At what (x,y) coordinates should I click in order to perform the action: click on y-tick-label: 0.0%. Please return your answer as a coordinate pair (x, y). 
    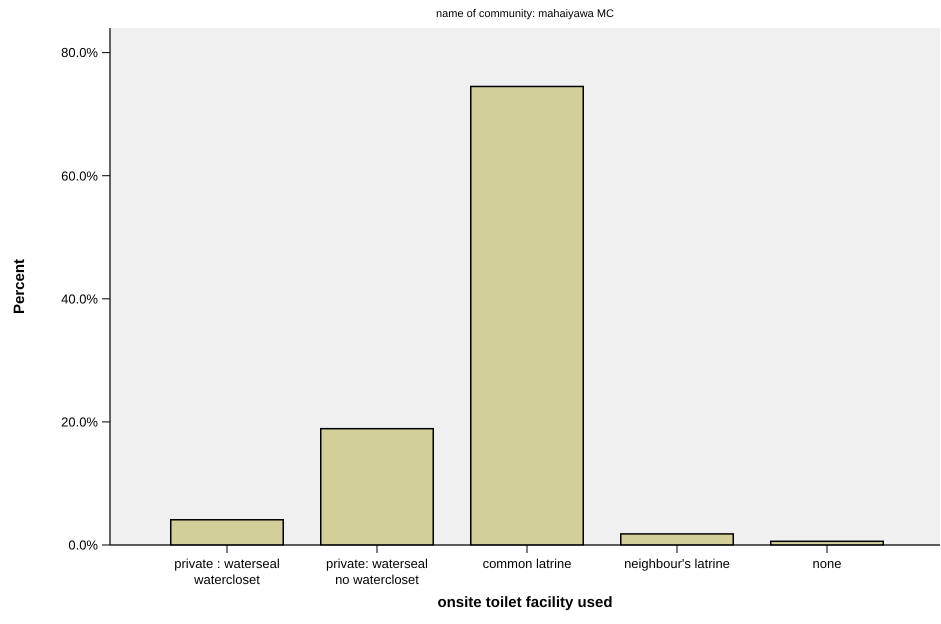
    Looking at the image, I should click on (83, 545).